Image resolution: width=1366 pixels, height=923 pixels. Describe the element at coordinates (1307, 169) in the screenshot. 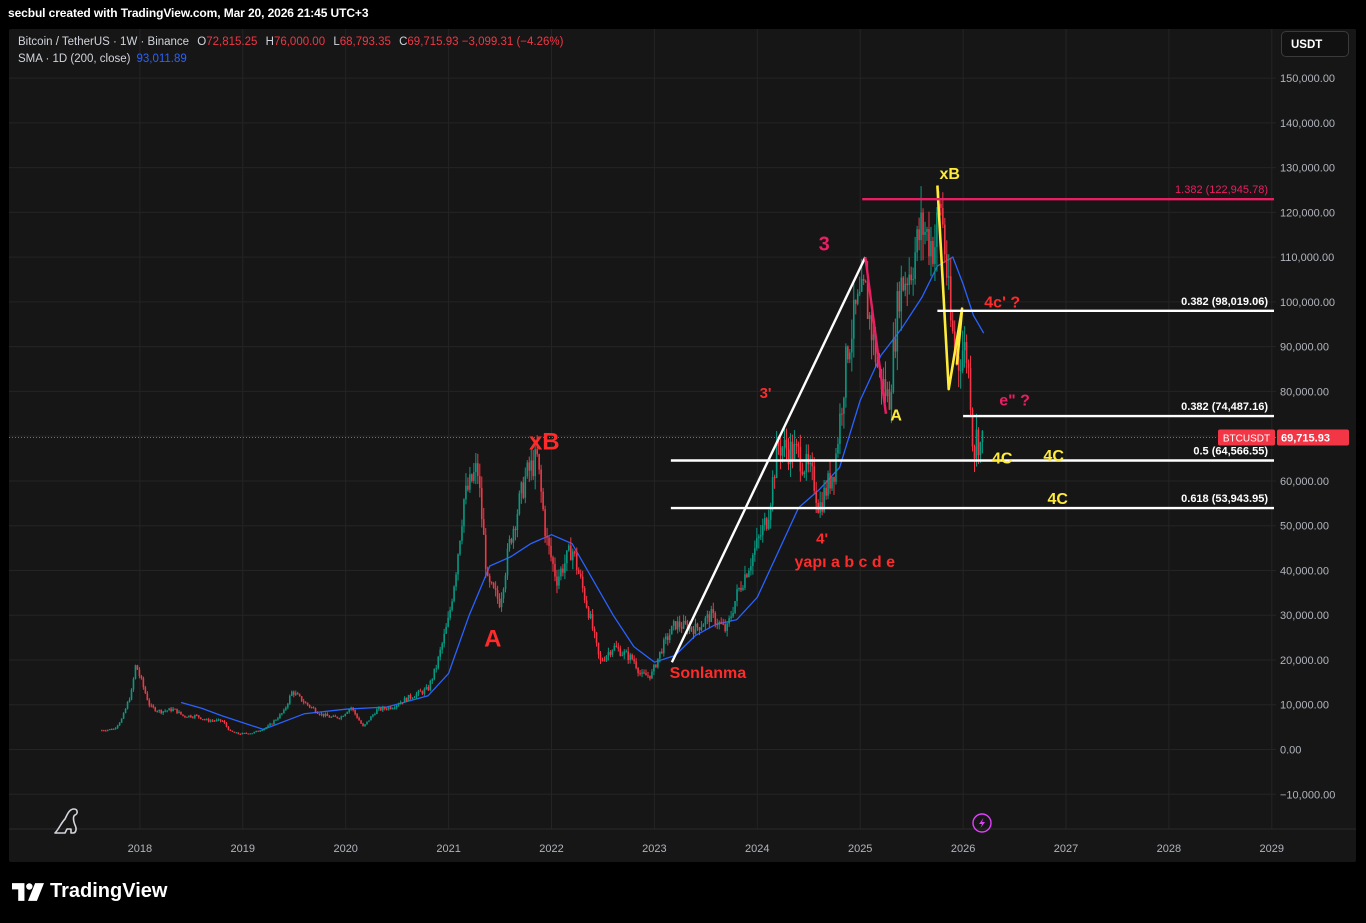

I see `y-tick-label: 130,000.00` at that location.